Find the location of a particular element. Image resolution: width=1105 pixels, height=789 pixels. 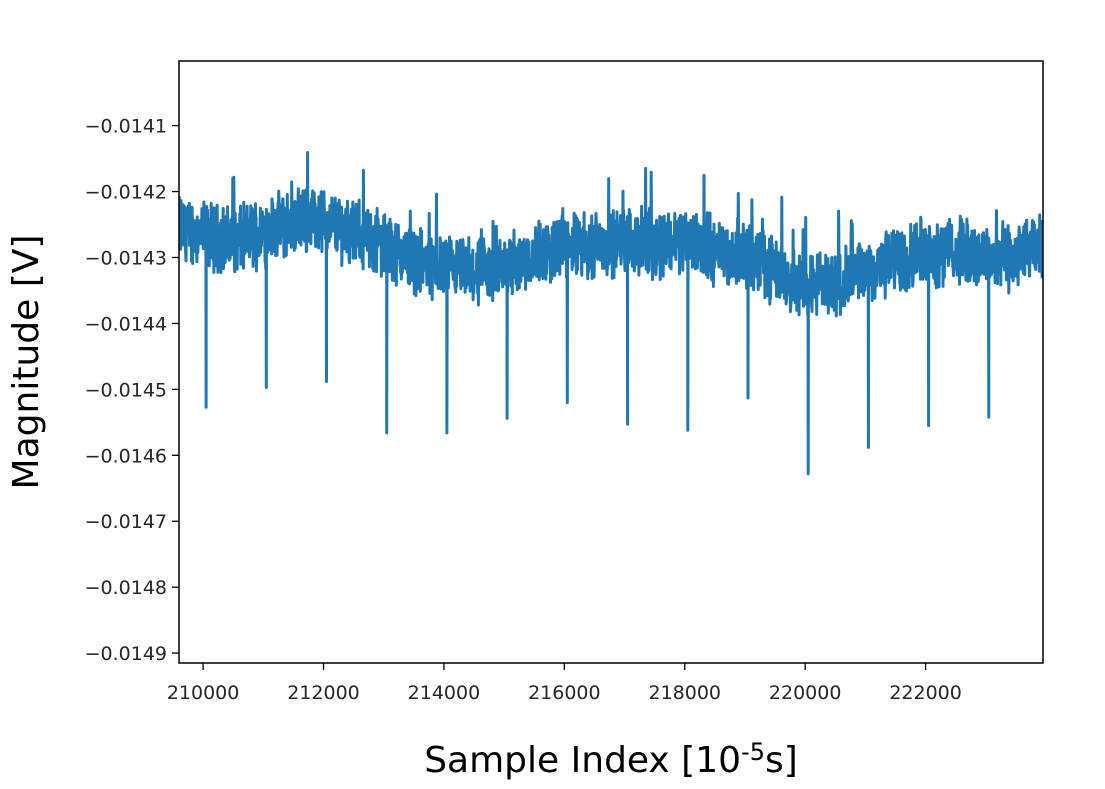

y-axis-title: Magnitude [V] is located at coordinates (26, 362).